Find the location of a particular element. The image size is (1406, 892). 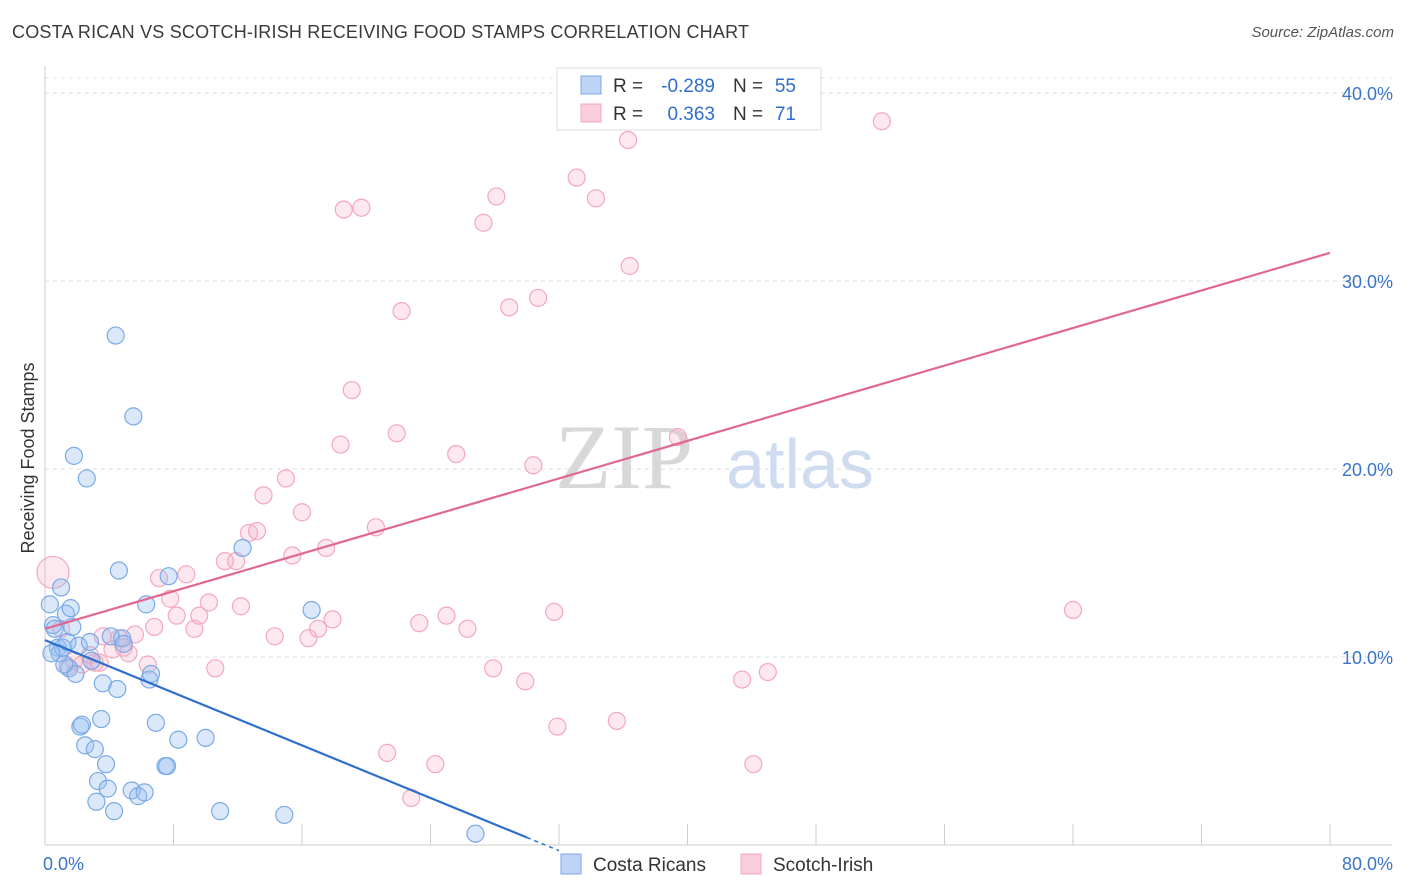

legend-n-label-2: N = is located at coordinates (748, 114).